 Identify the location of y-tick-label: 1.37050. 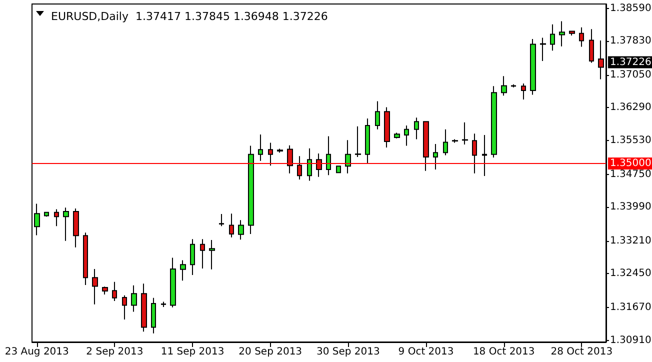
(631, 74).